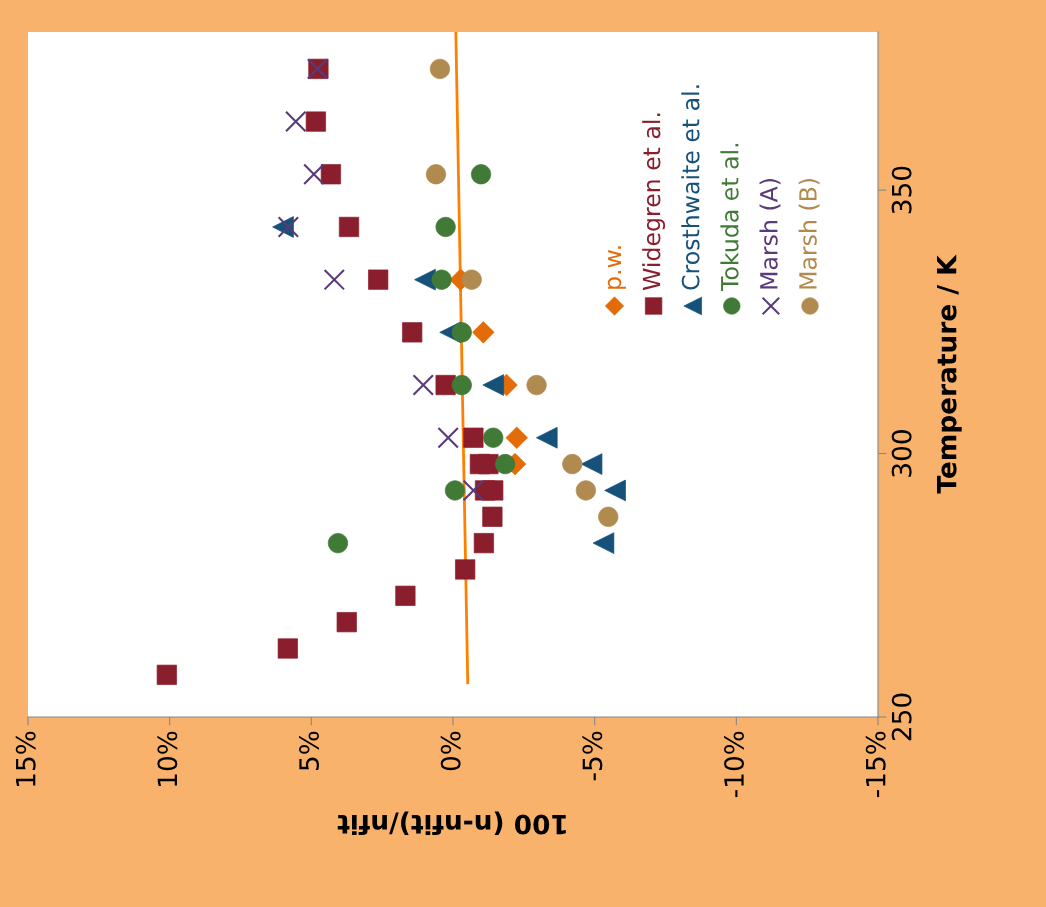 The width and height of the screenshot is (1046, 907). I want to click on x-tick-label: -5%, so click(592, 756).